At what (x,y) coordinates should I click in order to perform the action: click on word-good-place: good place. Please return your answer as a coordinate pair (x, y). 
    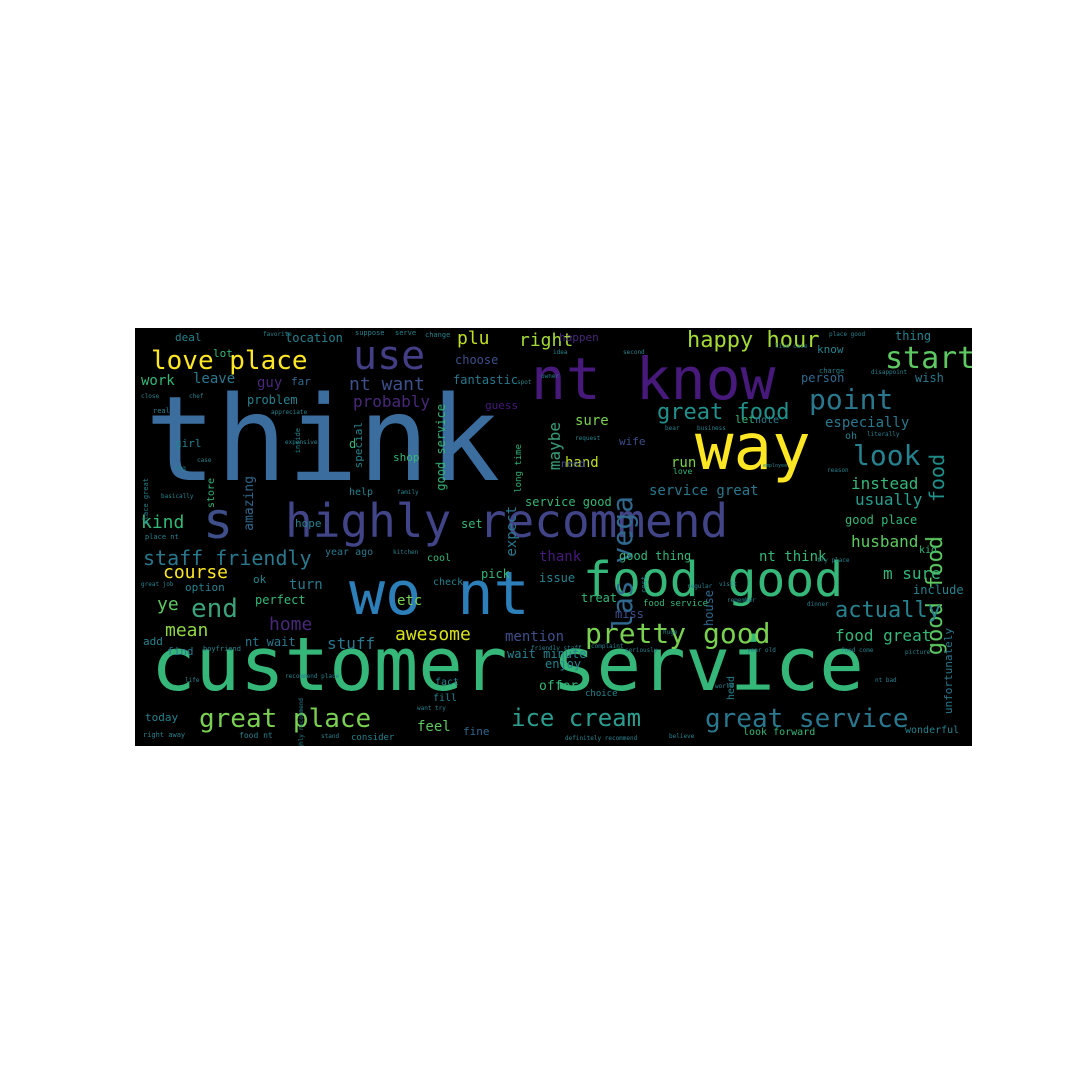
    Looking at the image, I should click on (881, 520).